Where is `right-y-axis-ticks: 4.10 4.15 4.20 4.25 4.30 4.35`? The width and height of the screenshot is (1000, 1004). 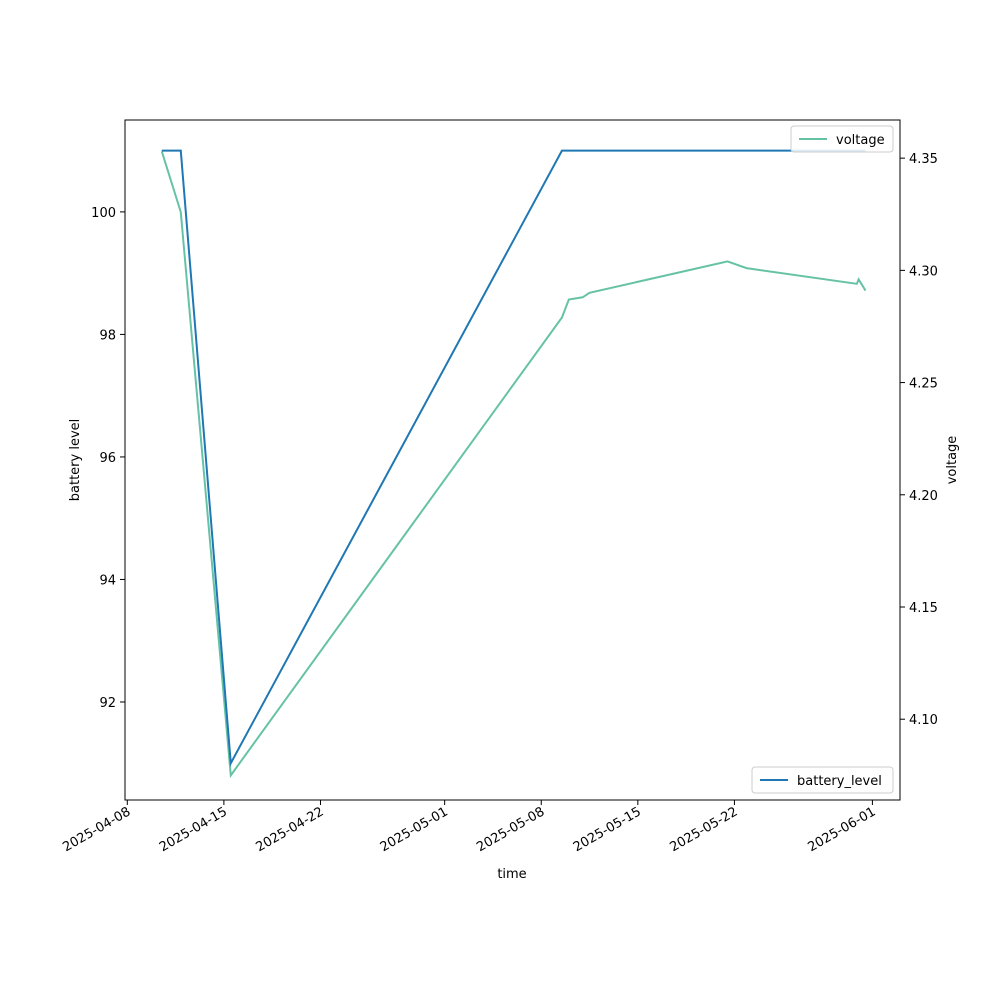 right-y-axis-ticks: 4.10 4.15 4.20 4.25 4.30 4.35 is located at coordinates (919, 440).